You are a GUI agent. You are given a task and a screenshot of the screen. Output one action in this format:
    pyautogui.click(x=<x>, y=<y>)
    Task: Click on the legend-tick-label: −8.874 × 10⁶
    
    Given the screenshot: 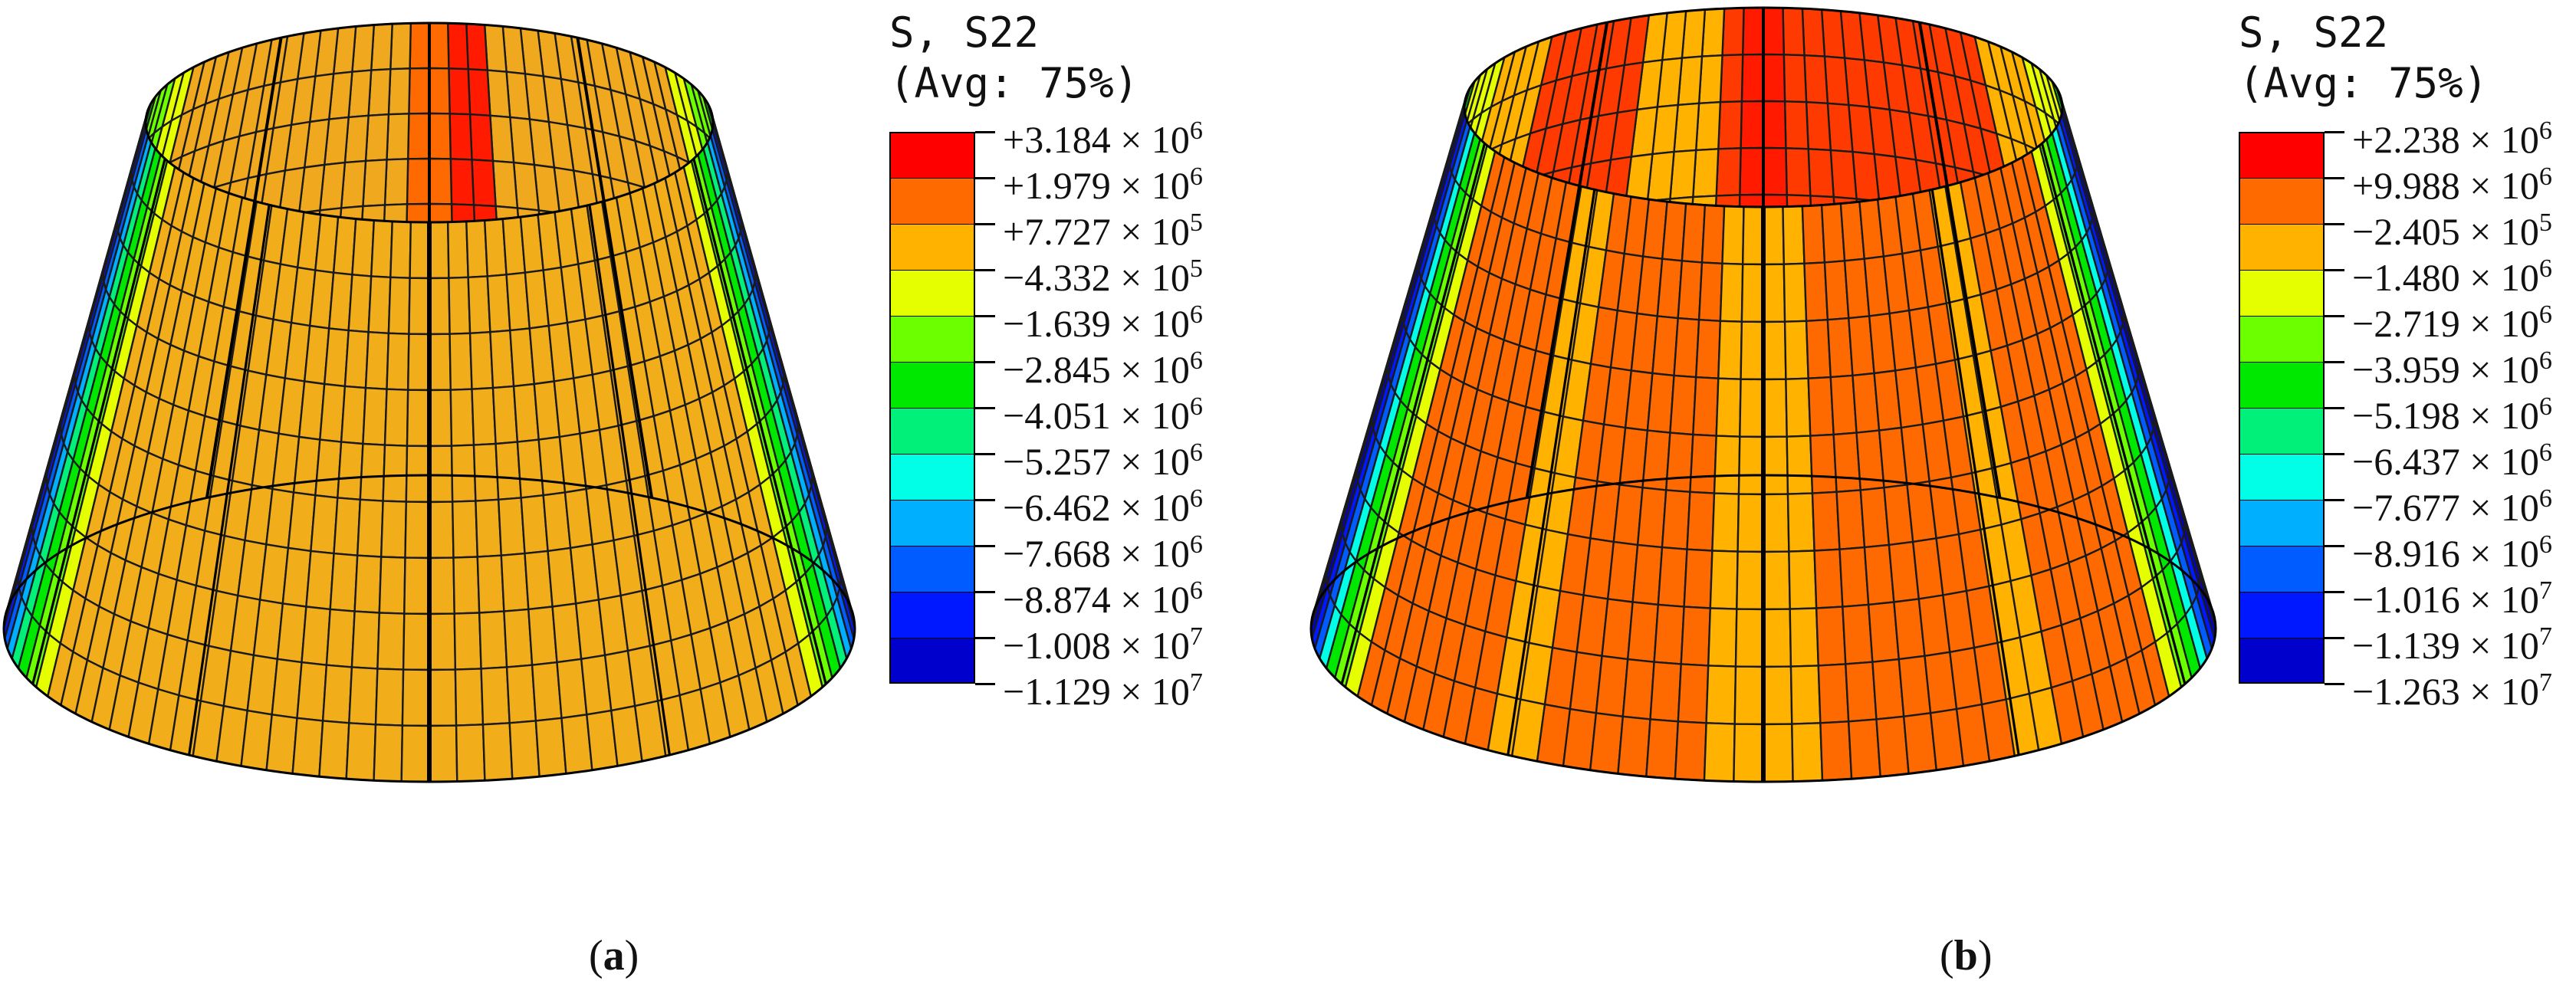 What is the action you would take?
    pyautogui.click(x=1103, y=598)
    